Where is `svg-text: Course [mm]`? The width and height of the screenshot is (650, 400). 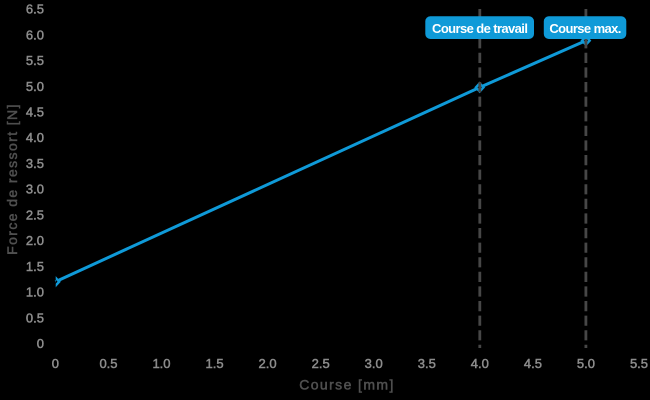
svg-text: Course [mm] is located at coordinates (347, 385).